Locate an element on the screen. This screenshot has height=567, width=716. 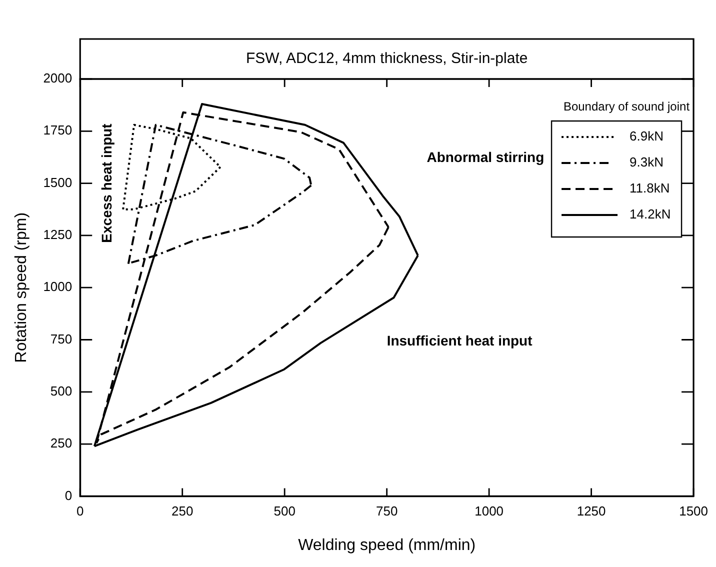
x-tick-label: 750 is located at coordinates (387, 511).